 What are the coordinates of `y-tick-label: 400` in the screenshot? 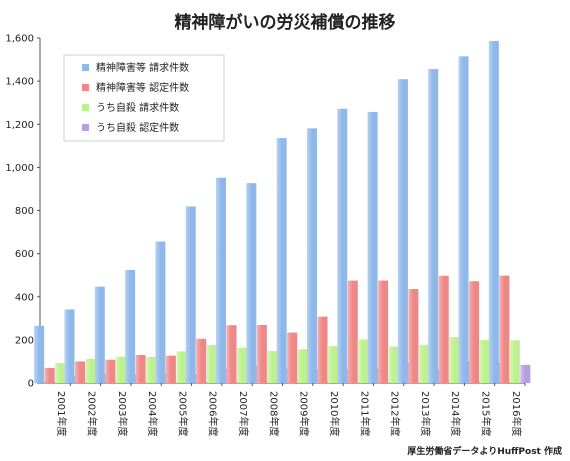 It's located at (24, 297).